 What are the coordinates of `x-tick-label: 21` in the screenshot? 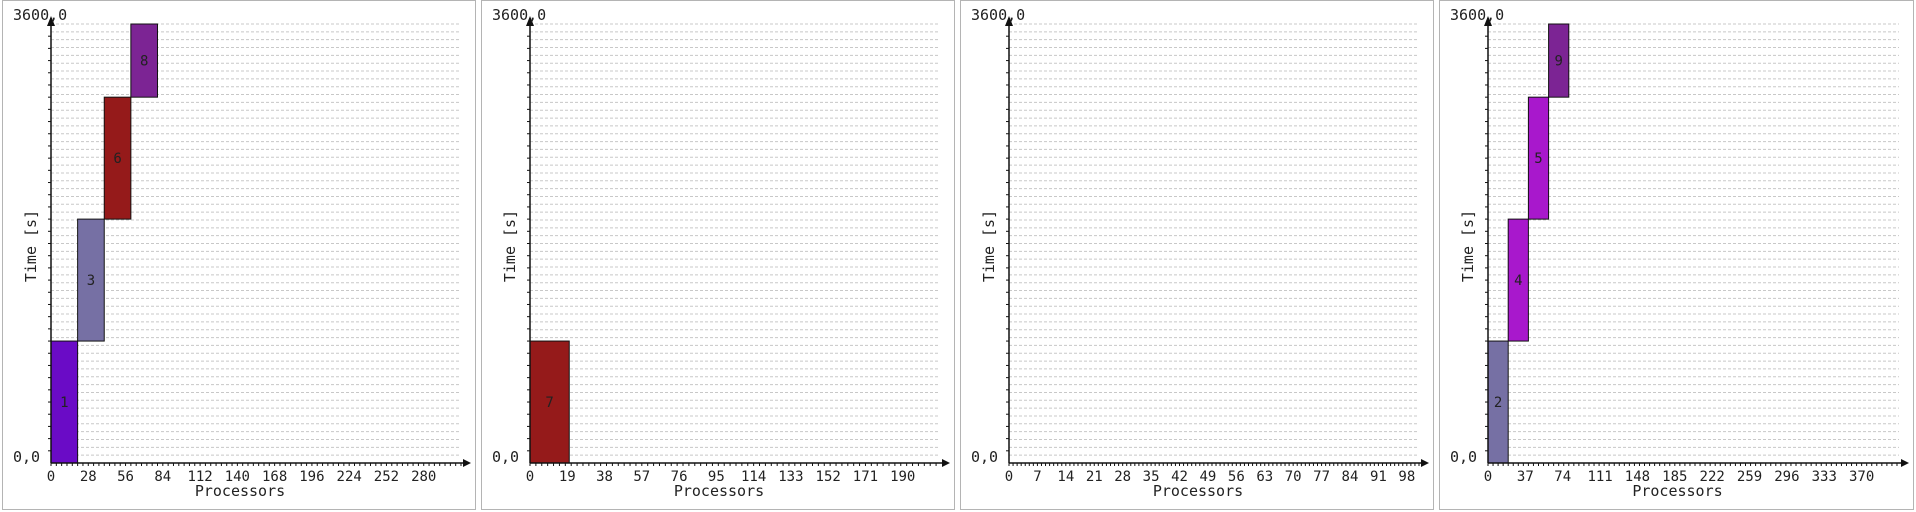 It's located at (1094, 477).